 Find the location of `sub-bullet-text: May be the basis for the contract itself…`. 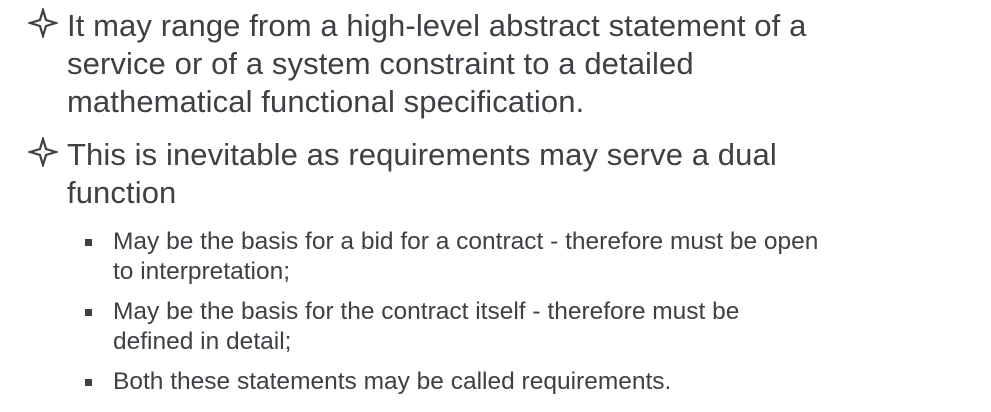

sub-bullet-text: May be the basis for the contract itself… is located at coordinates (426, 326).